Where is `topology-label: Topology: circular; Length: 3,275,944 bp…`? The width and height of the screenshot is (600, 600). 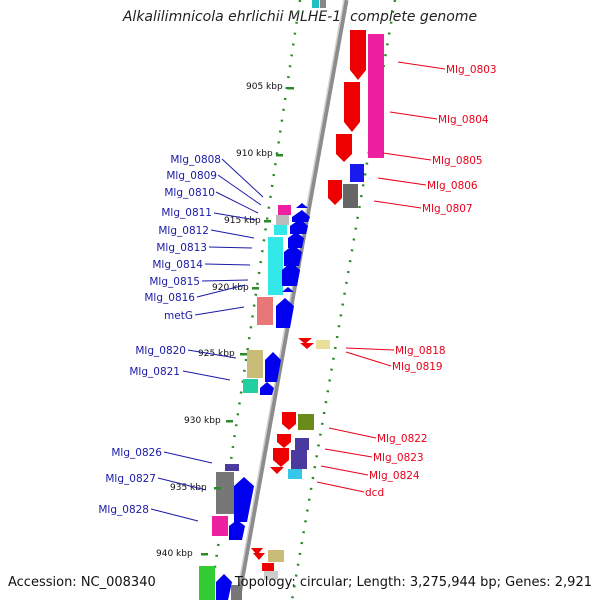
topology-label: Topology: circular; Length: 3,275,944 bp… is located at coordinates (413, 582).